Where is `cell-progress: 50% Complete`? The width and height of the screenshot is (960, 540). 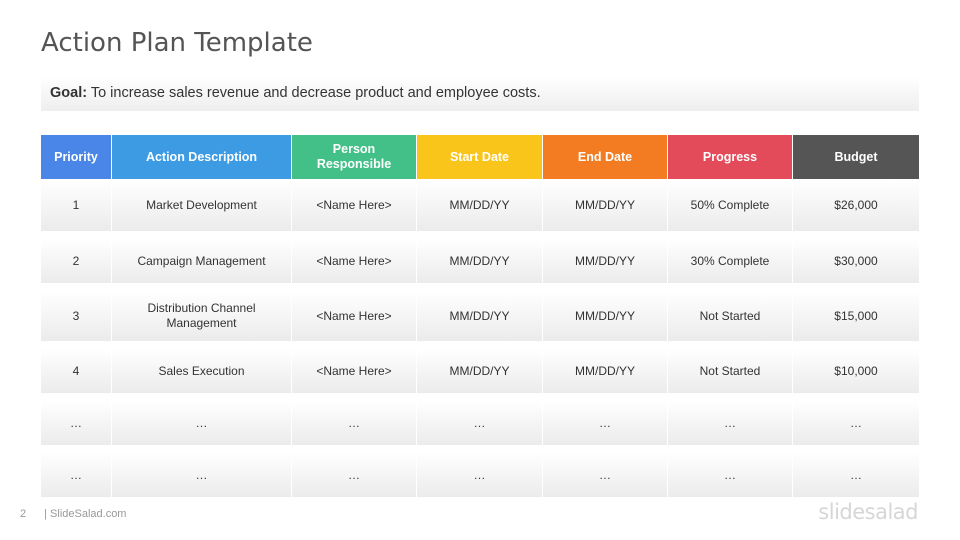 cell-progress: 50% Complete is located at coordinates (730, 205).